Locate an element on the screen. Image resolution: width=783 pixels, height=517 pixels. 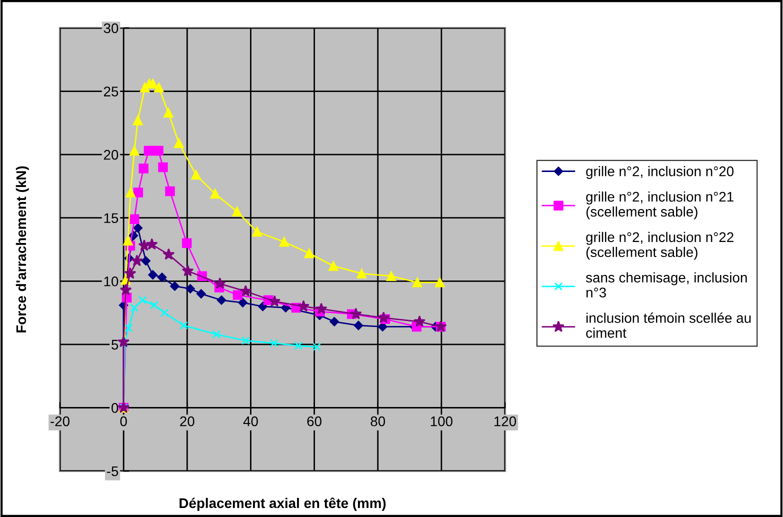
legend-label: grille n°2, inclusion n°21 (scellement sable) is located at coordinates (660, 205).